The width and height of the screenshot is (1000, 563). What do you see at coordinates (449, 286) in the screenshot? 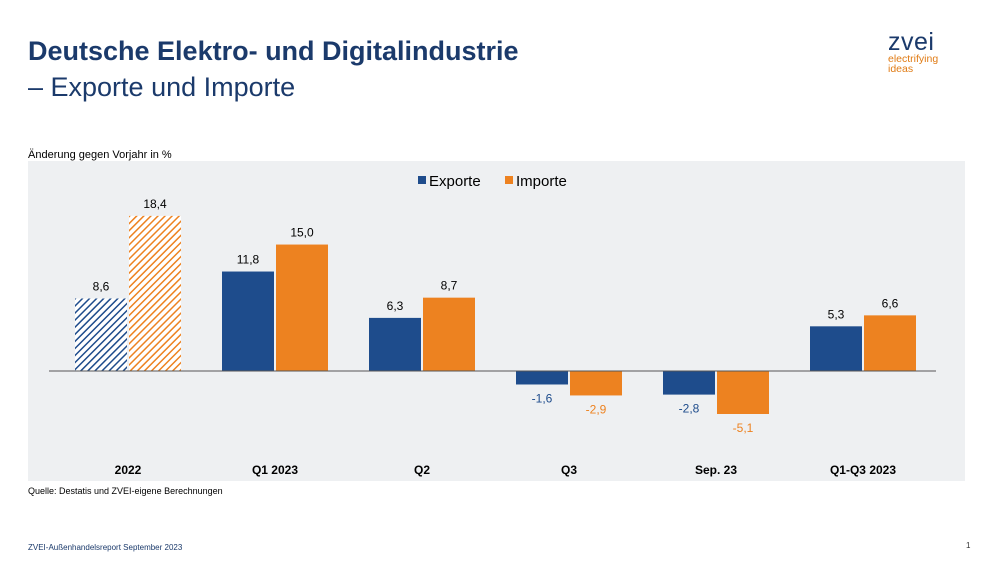
I see `data-label-importe: 8,7` at bounding box center [449, 286].